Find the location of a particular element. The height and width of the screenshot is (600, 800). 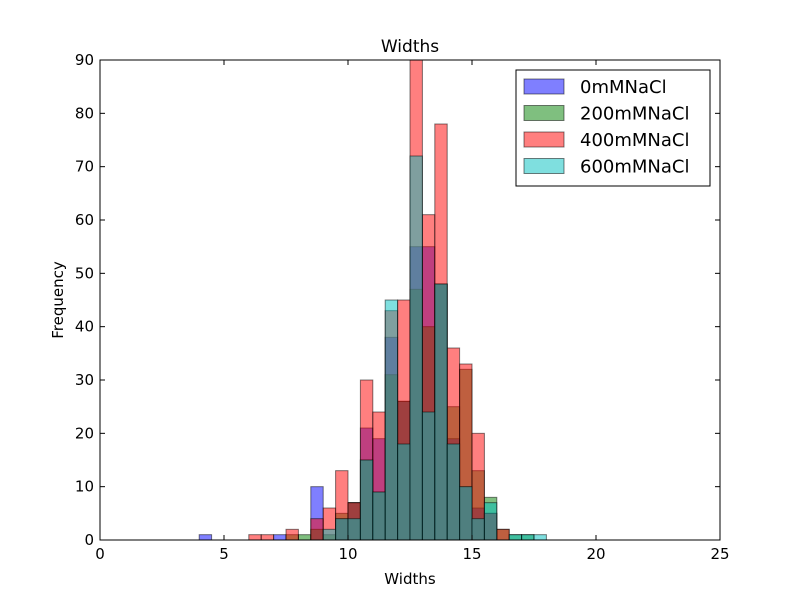

legend-label: 200mMNaCl is located at coordinates (635, 114).